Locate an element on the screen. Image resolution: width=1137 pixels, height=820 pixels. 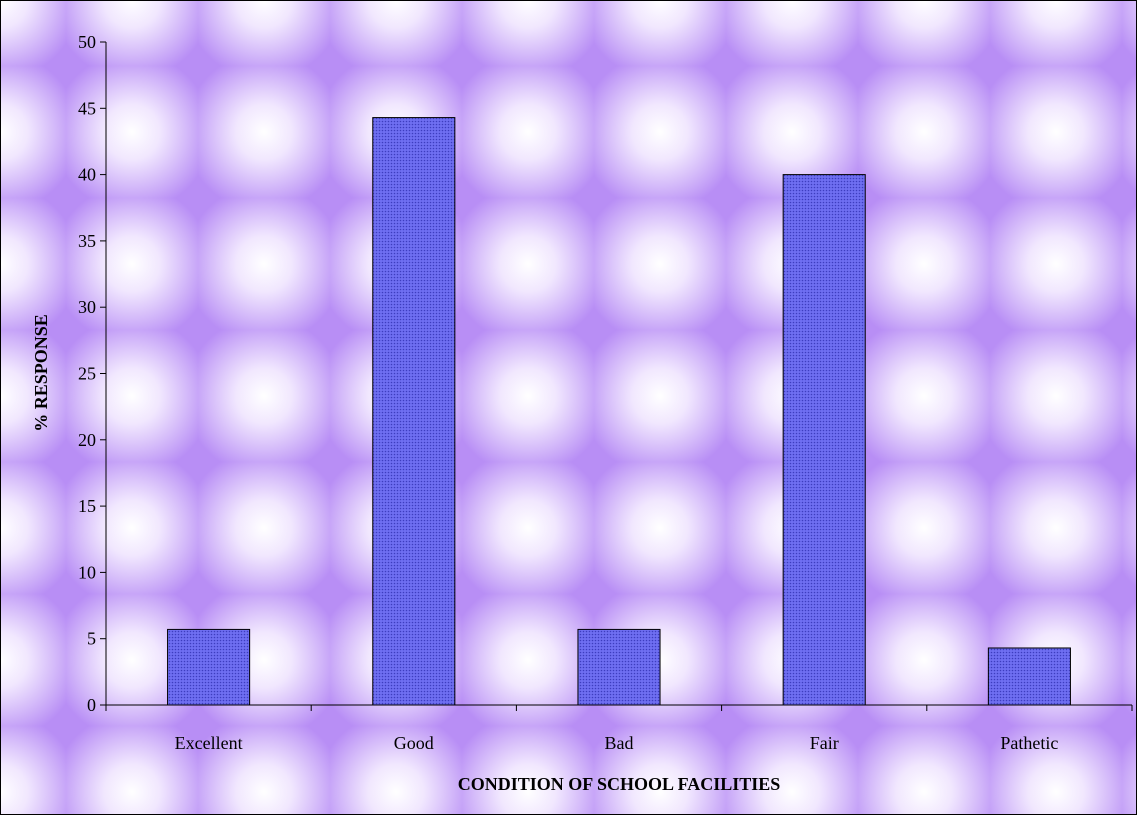
y-tick-label: 25 is located at coordinates (87, 374).